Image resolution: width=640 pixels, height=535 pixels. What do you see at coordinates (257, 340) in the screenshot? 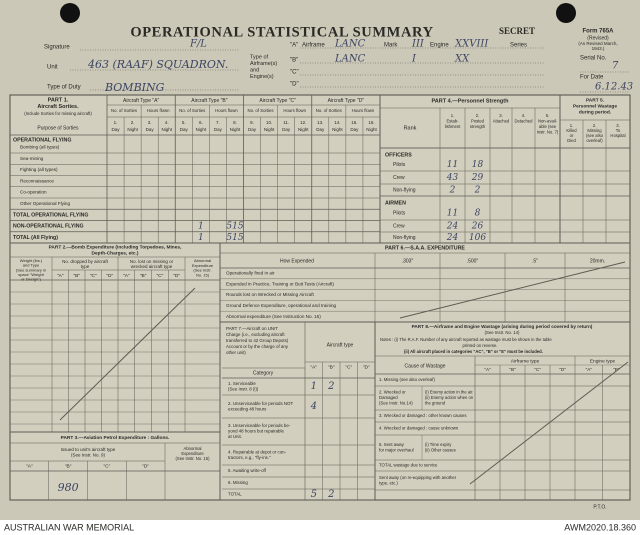
I see `label: transferred to 42 Group Depots)` at bounding box center [257, 340].